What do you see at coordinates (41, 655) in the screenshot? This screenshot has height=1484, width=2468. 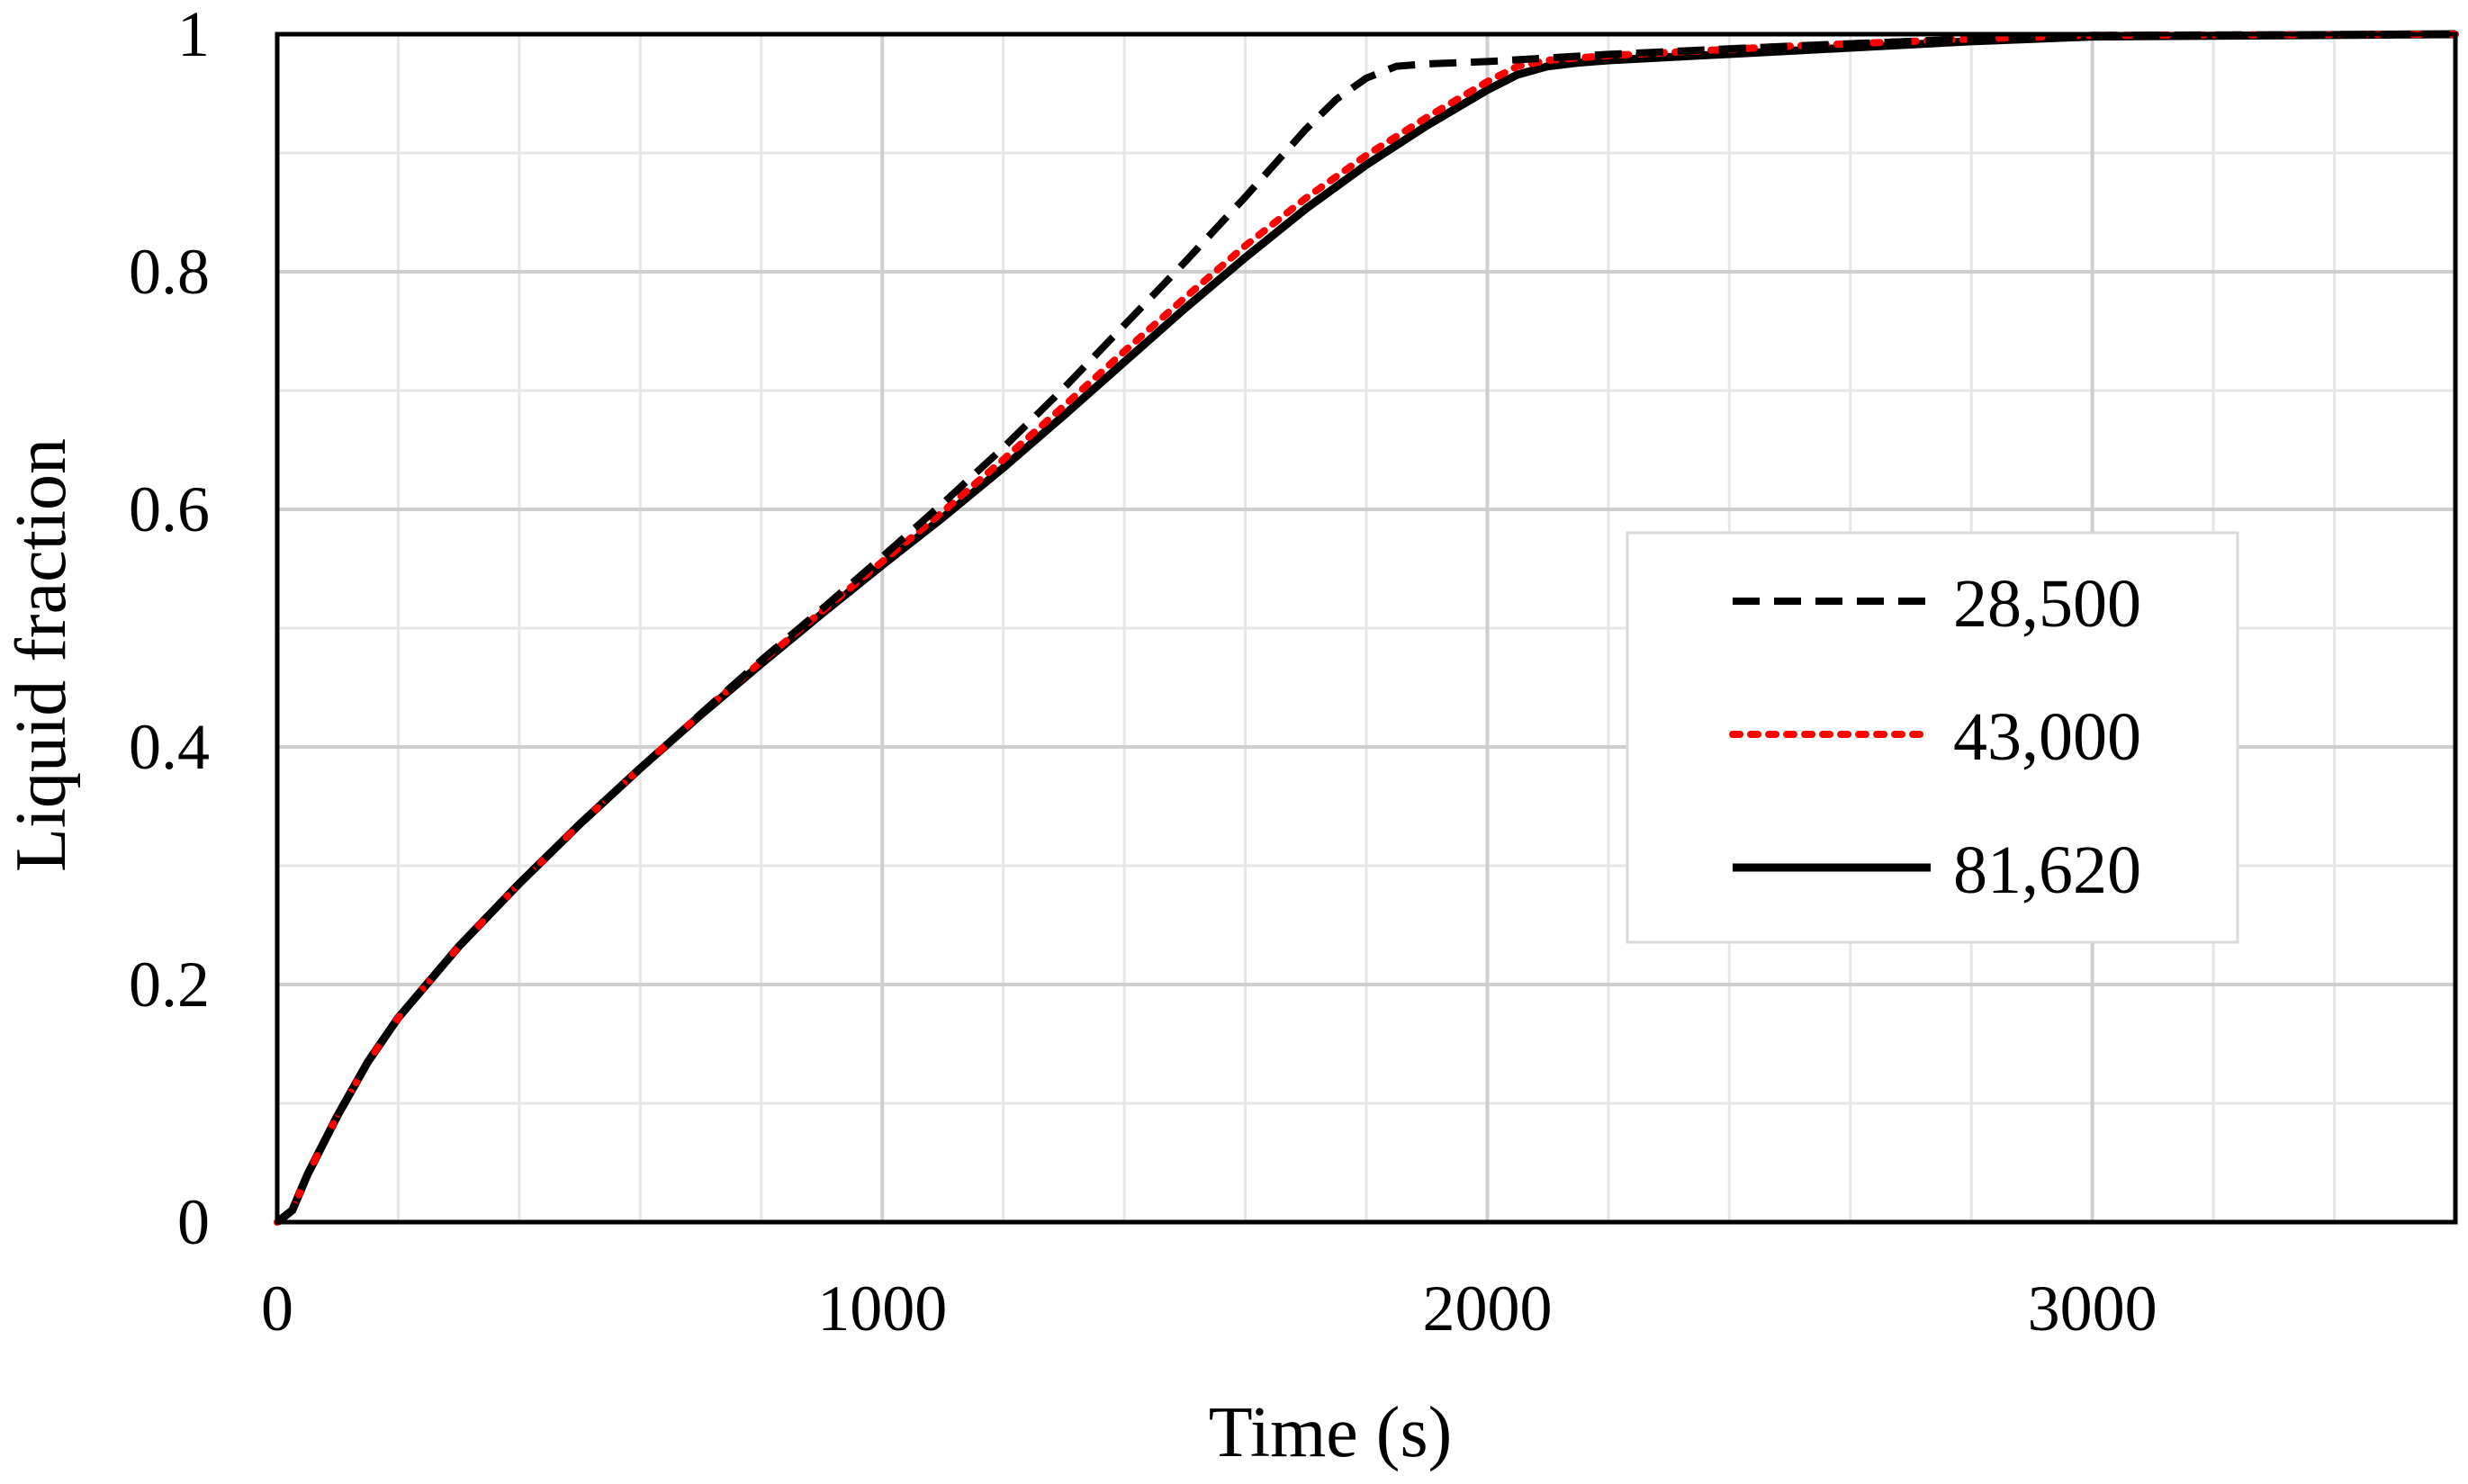 I see `y-axis-title: Liquid fraction` at bounding box center [41, 655].